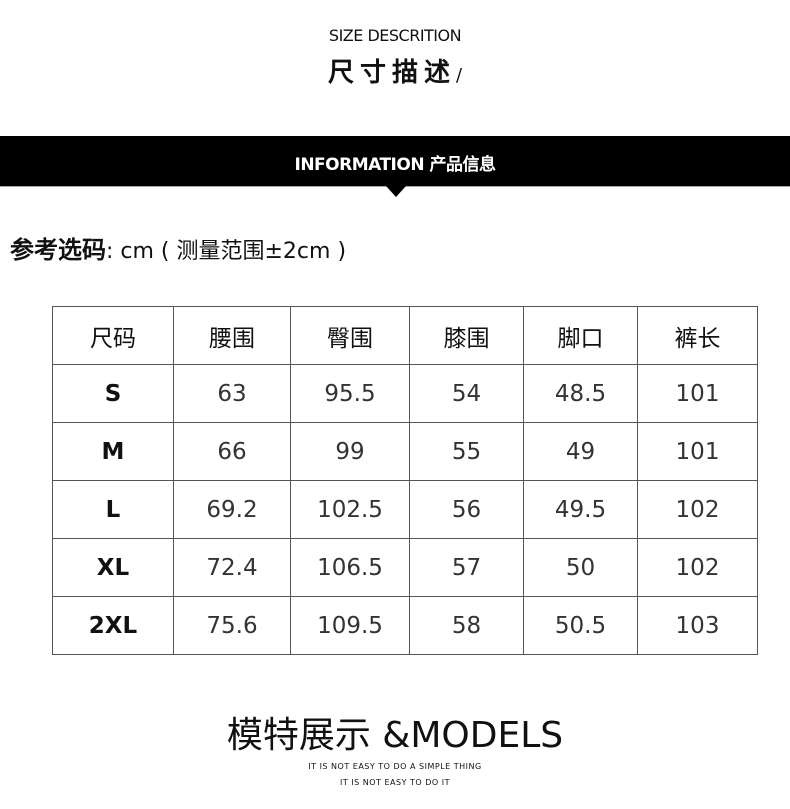 The width and height of the screenshot is (790, 809). What do you see at coordinates (58, 250) in the screenshot?
I see `reference-label: 参考选码` at bounding box center [58, 250].